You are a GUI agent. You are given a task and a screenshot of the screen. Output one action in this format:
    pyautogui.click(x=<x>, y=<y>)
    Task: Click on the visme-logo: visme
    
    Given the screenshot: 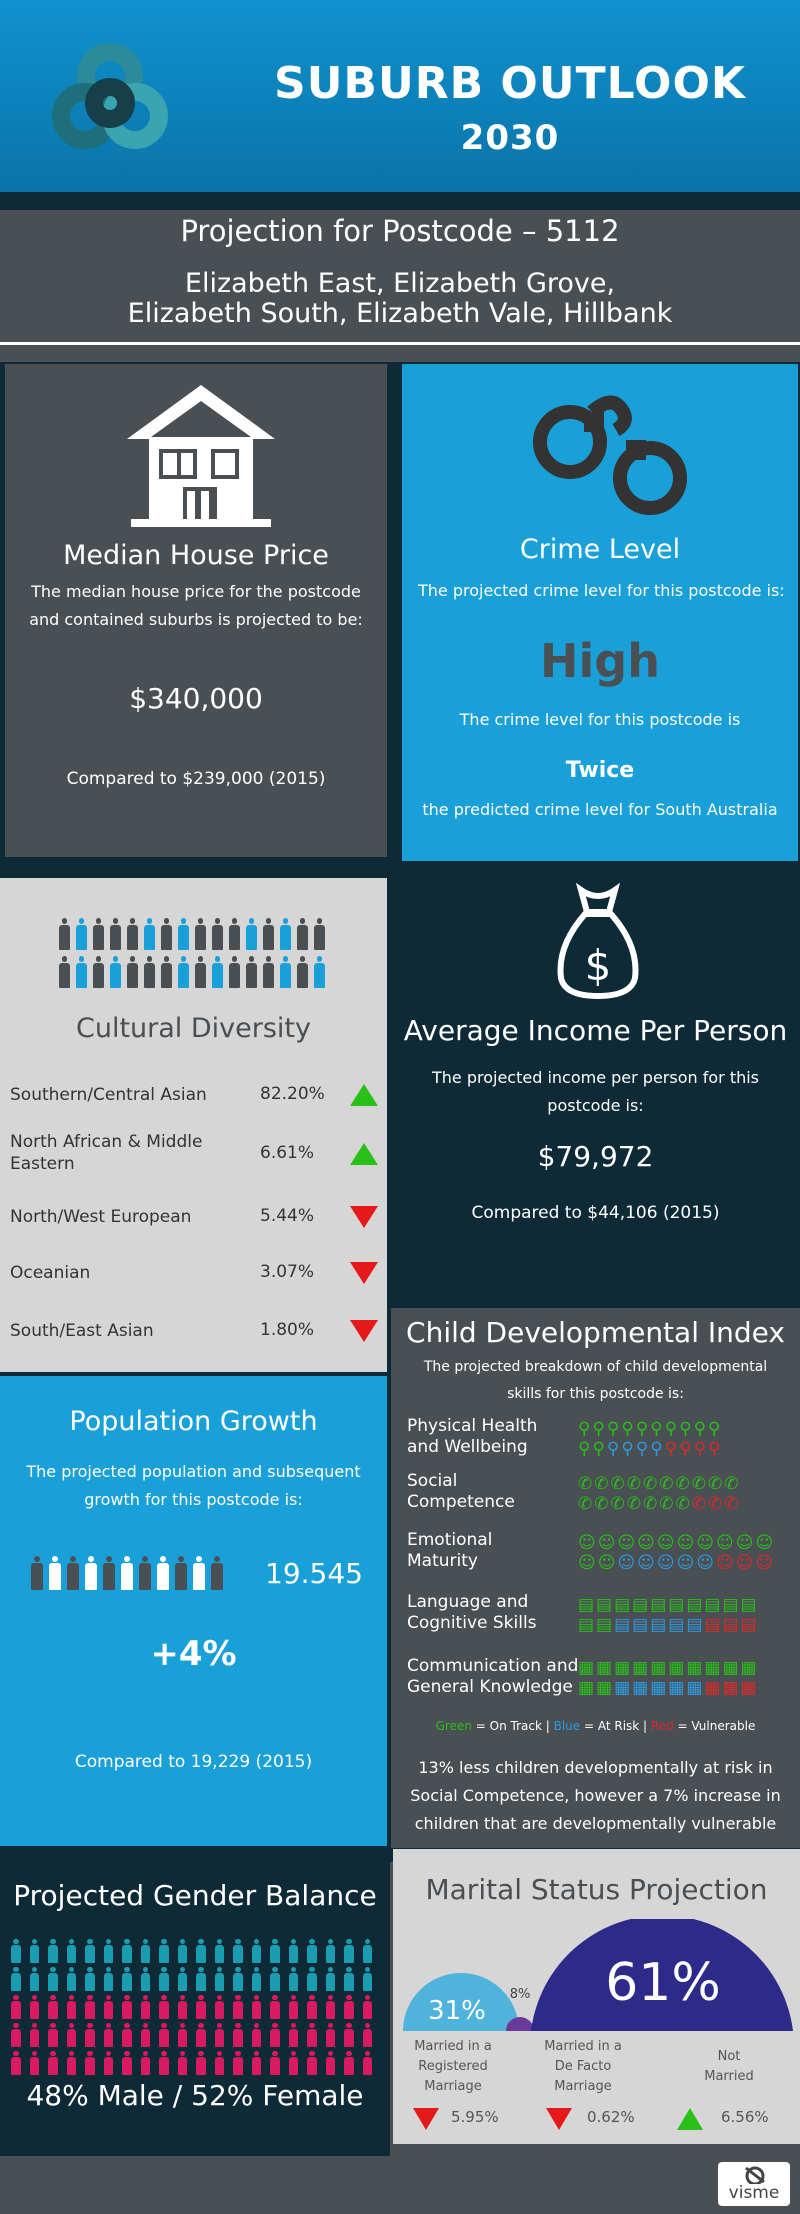 What is the action you would take?
    pyautogui.click(x=754, y=2184)
    